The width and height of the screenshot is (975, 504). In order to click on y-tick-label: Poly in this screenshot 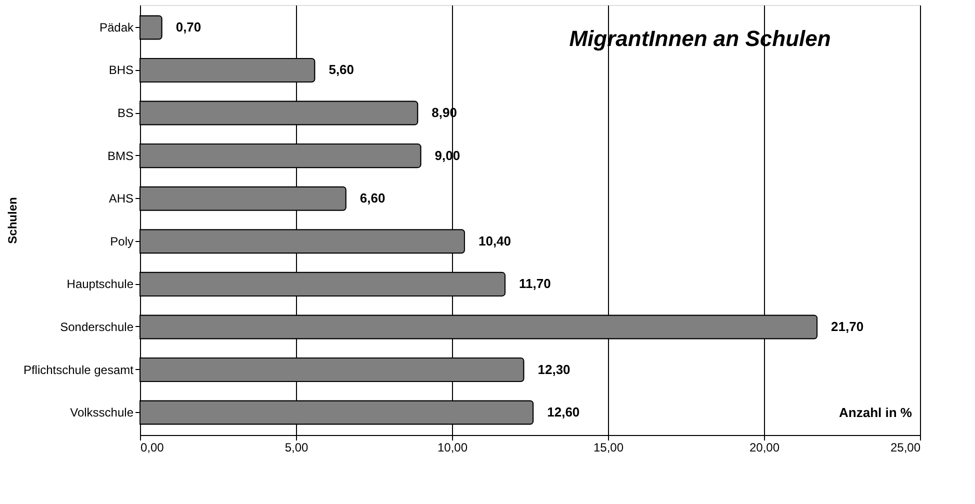, I will do `click(122, 241)`.